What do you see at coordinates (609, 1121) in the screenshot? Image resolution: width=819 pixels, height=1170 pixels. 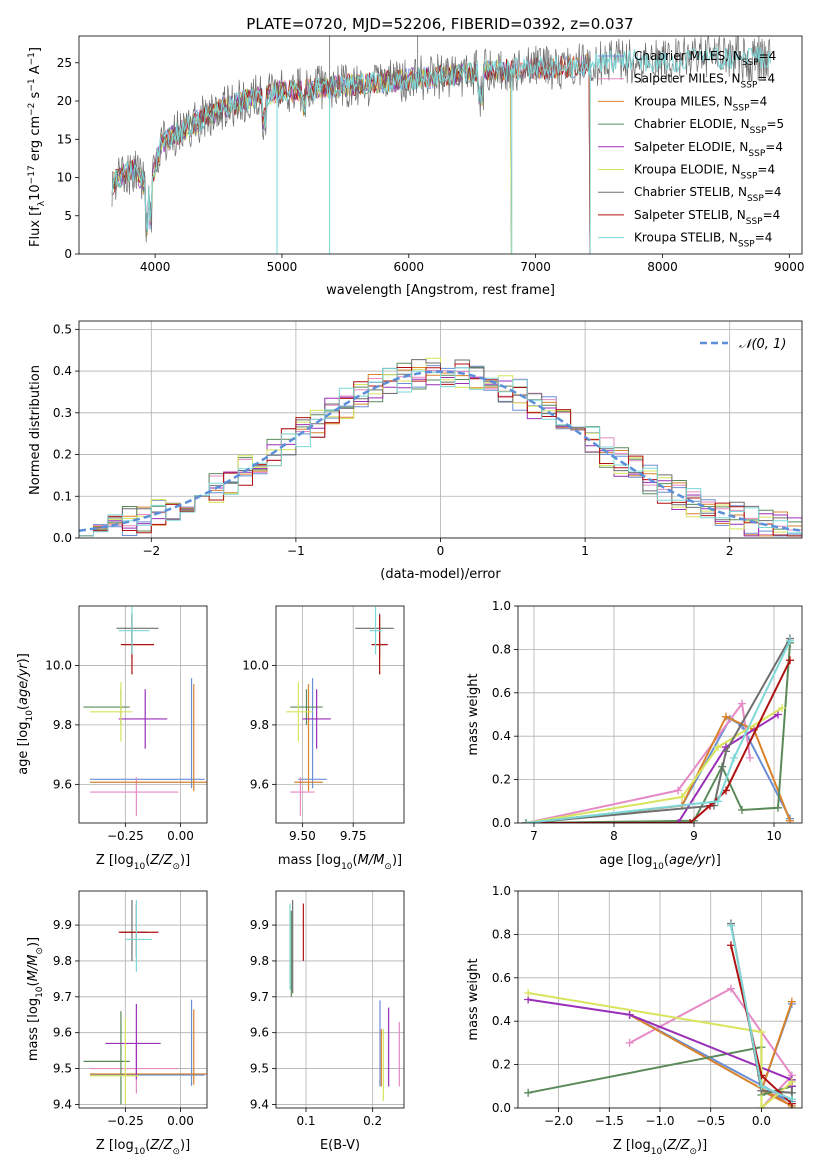 I see `x-tick-label: −1.5` at bounding box center [609, 1121].